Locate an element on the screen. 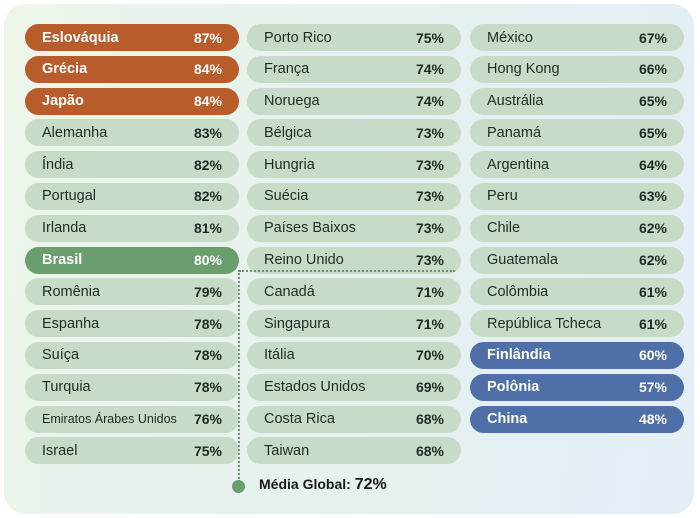  country-value: 81% is located at coordinates (207, 228).